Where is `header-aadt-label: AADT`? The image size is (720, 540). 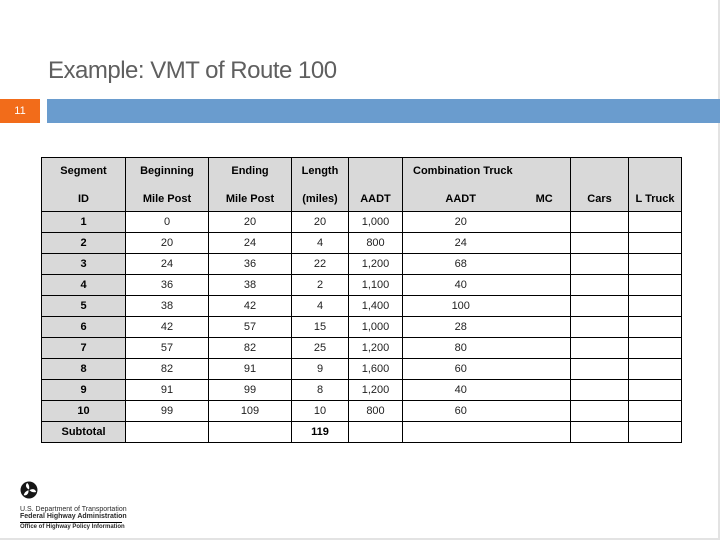
header-aadt-label: AADT is located at coordinates (375, 199).